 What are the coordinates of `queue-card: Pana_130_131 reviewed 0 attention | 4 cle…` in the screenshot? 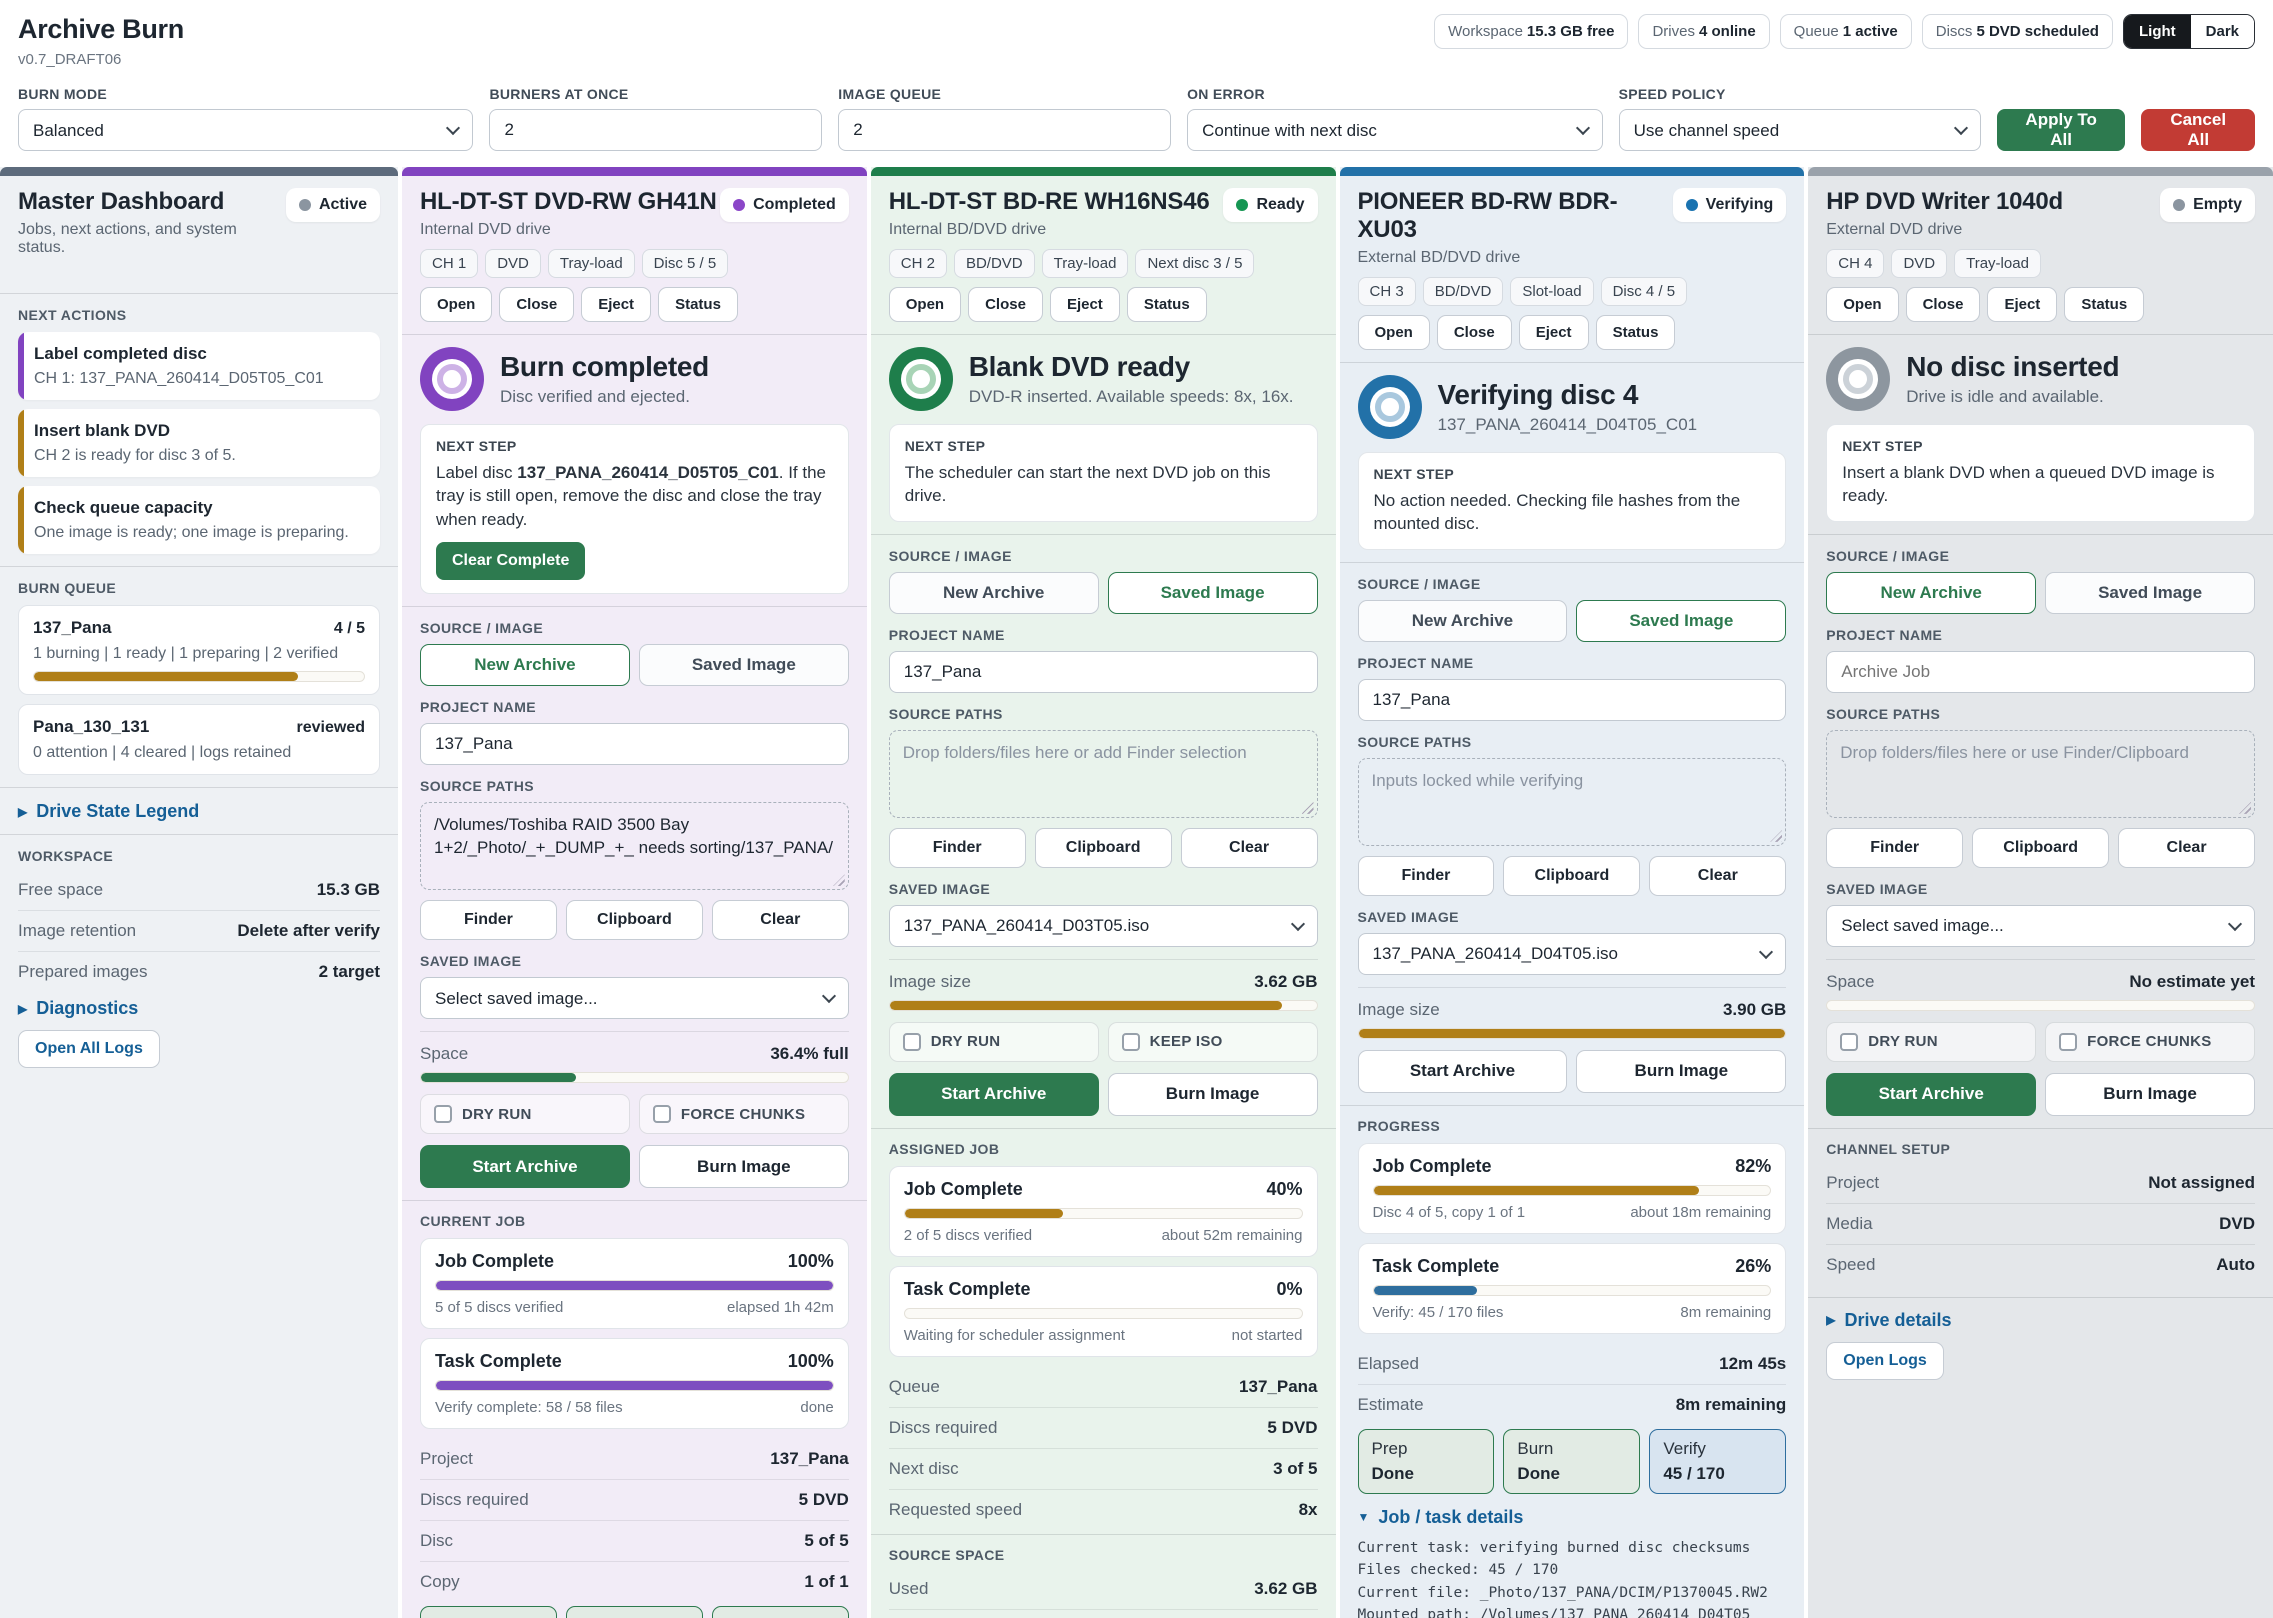 It's located at (199, 739).